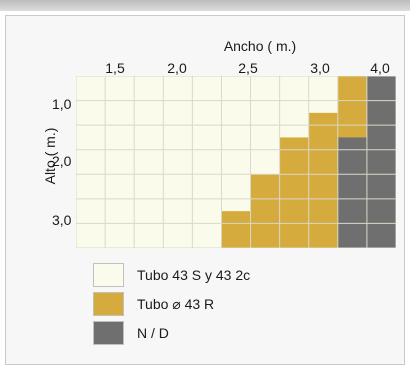 The width and height of the screenshot is (410, 372). I want to click on x-tick-label: 4,0, so click(380, 68).